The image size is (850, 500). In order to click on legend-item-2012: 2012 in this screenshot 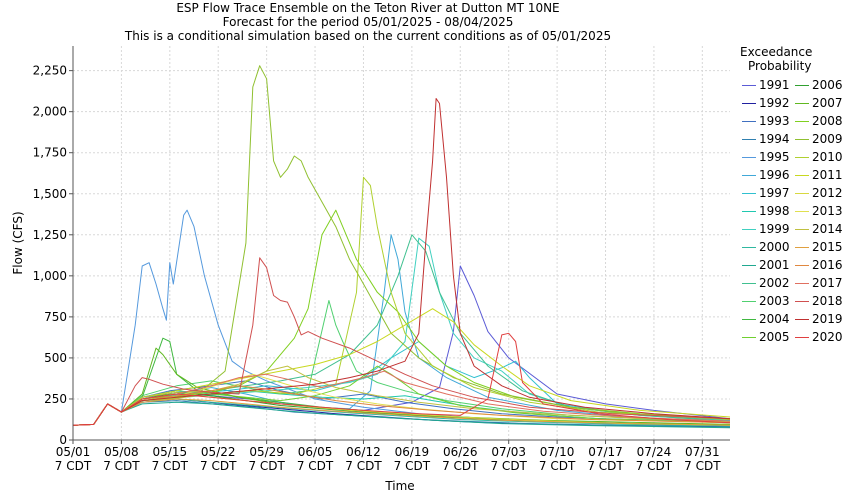, I will do `click(819, 193)`.